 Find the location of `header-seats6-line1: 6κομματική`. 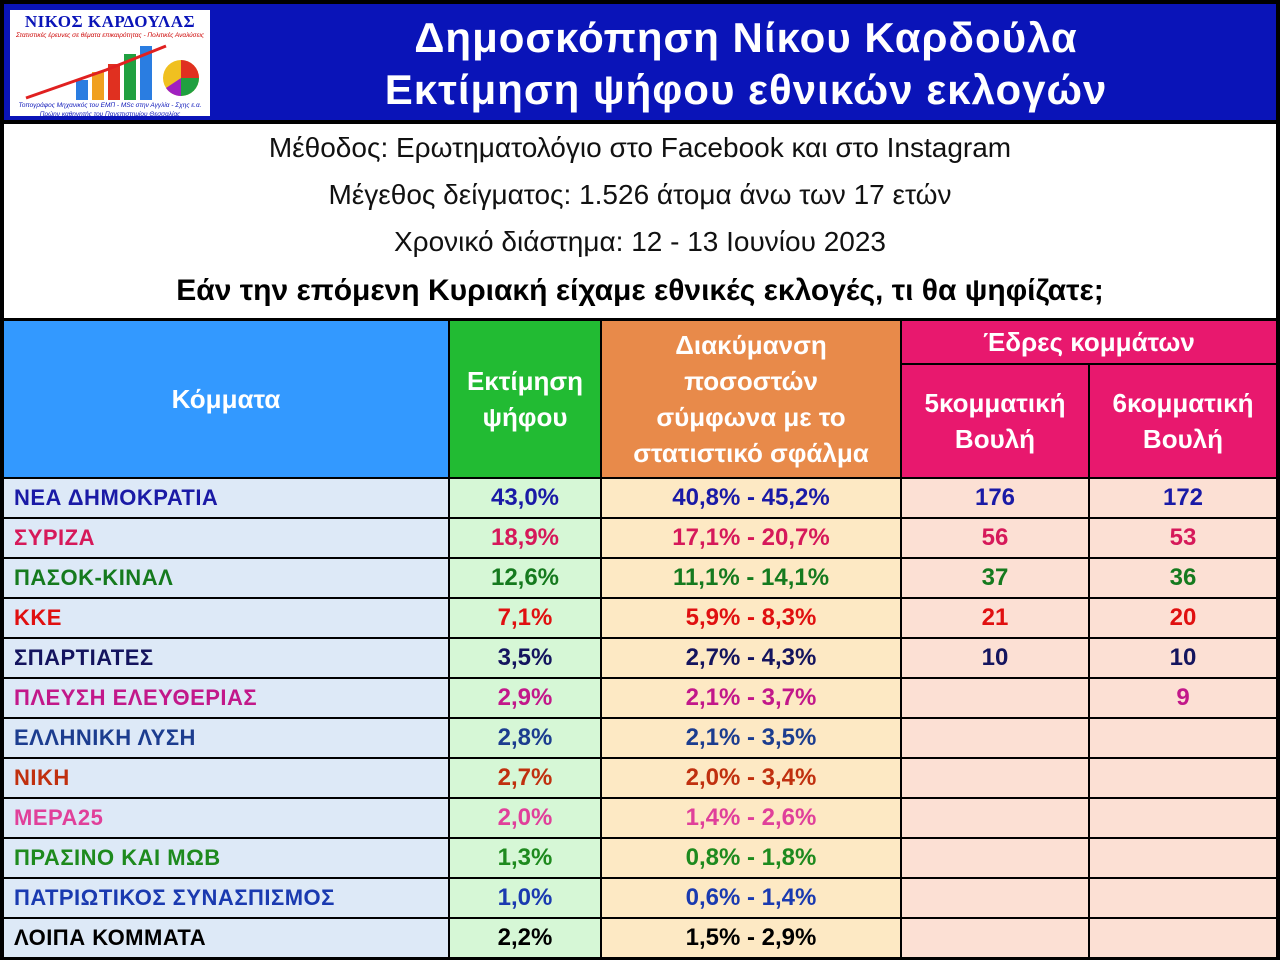

header-seats6-line1: 6κομματική is located at coordinates (1183, 403).